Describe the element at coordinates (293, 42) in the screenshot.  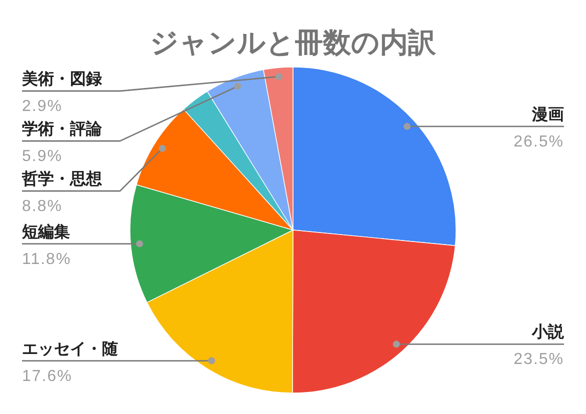
I see `title: ジャンルと冊数の内訳` at that location.